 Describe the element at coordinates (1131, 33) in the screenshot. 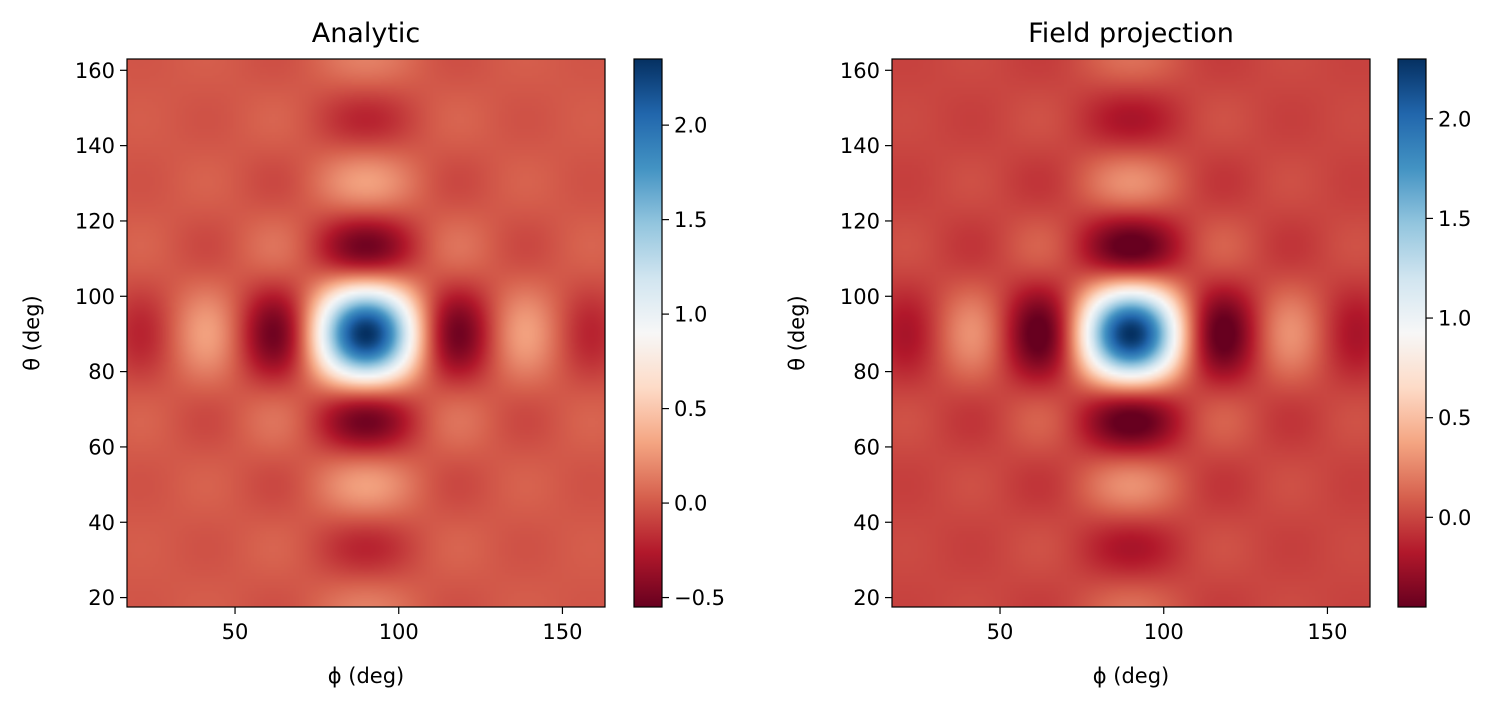

I see `chart-title: Field projection` at that location.